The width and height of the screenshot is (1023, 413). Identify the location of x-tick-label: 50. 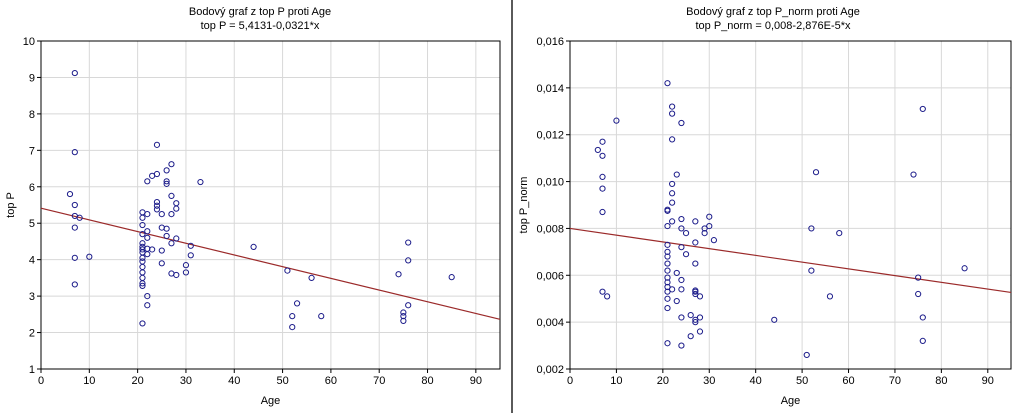
(802, 381).